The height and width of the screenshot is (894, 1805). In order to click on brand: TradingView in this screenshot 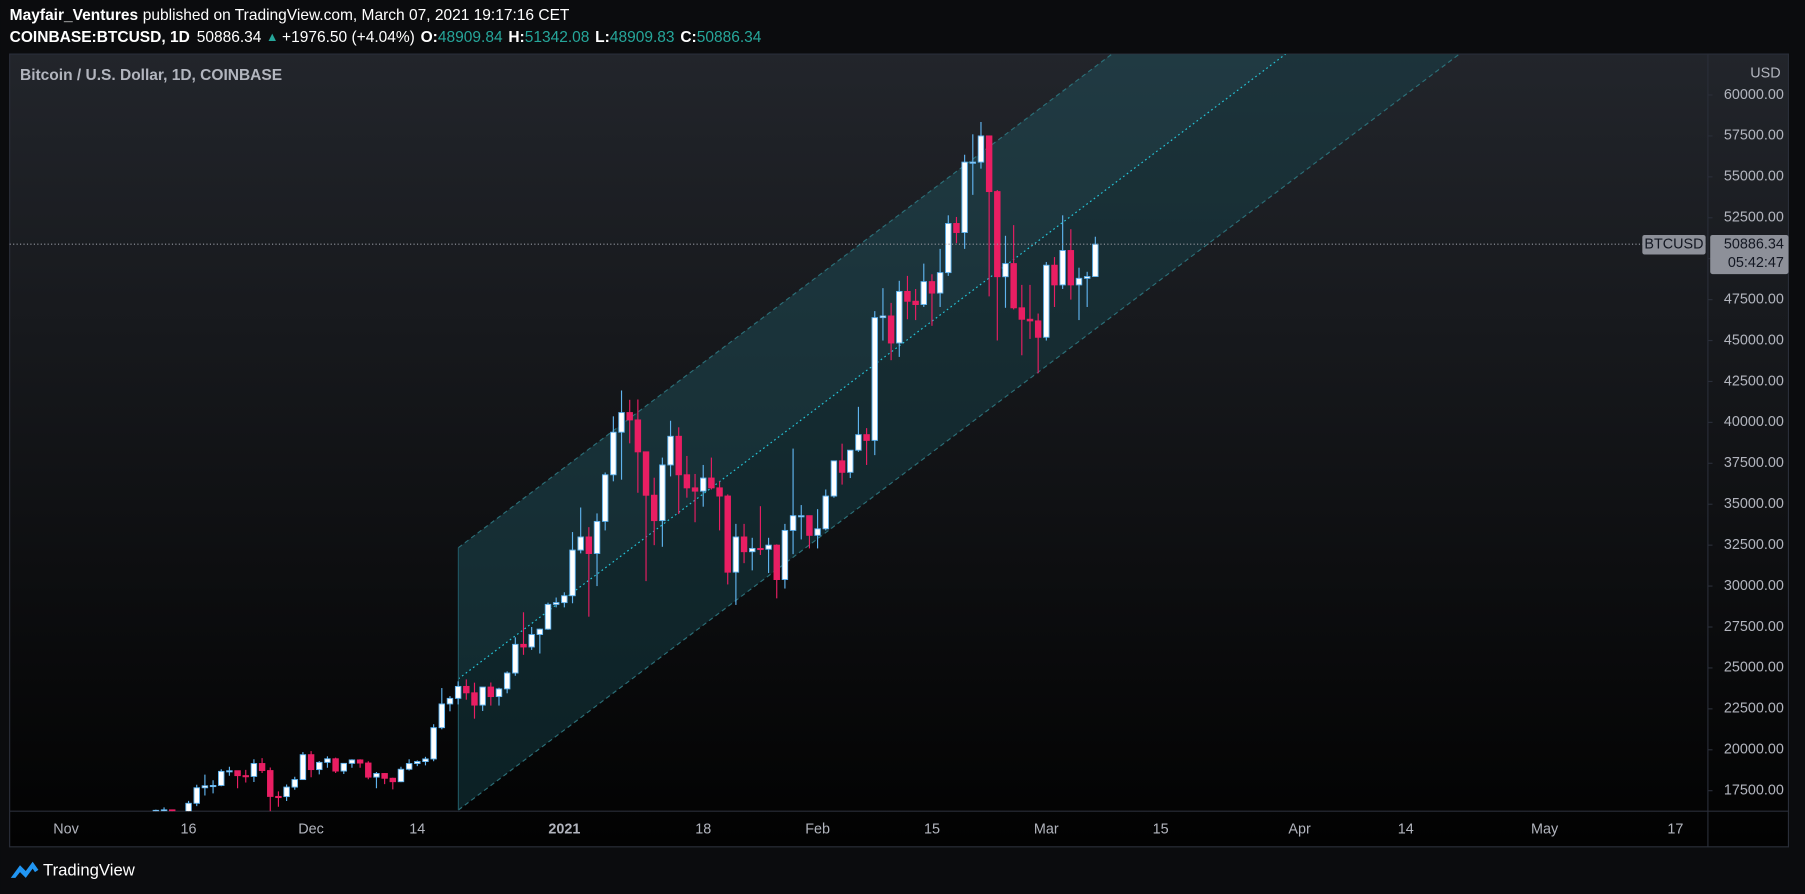, I will do `click(89, 869)`.